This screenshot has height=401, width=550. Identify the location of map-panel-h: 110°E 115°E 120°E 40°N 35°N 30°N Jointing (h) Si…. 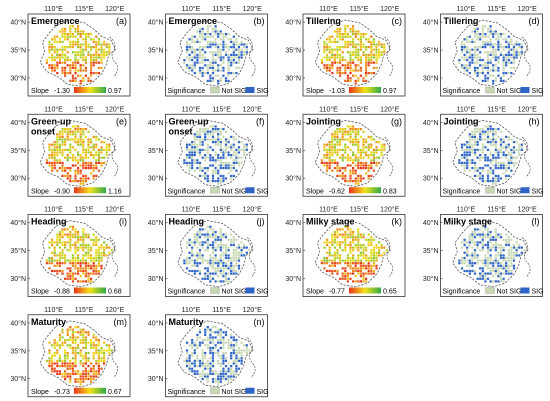
(483, 151).